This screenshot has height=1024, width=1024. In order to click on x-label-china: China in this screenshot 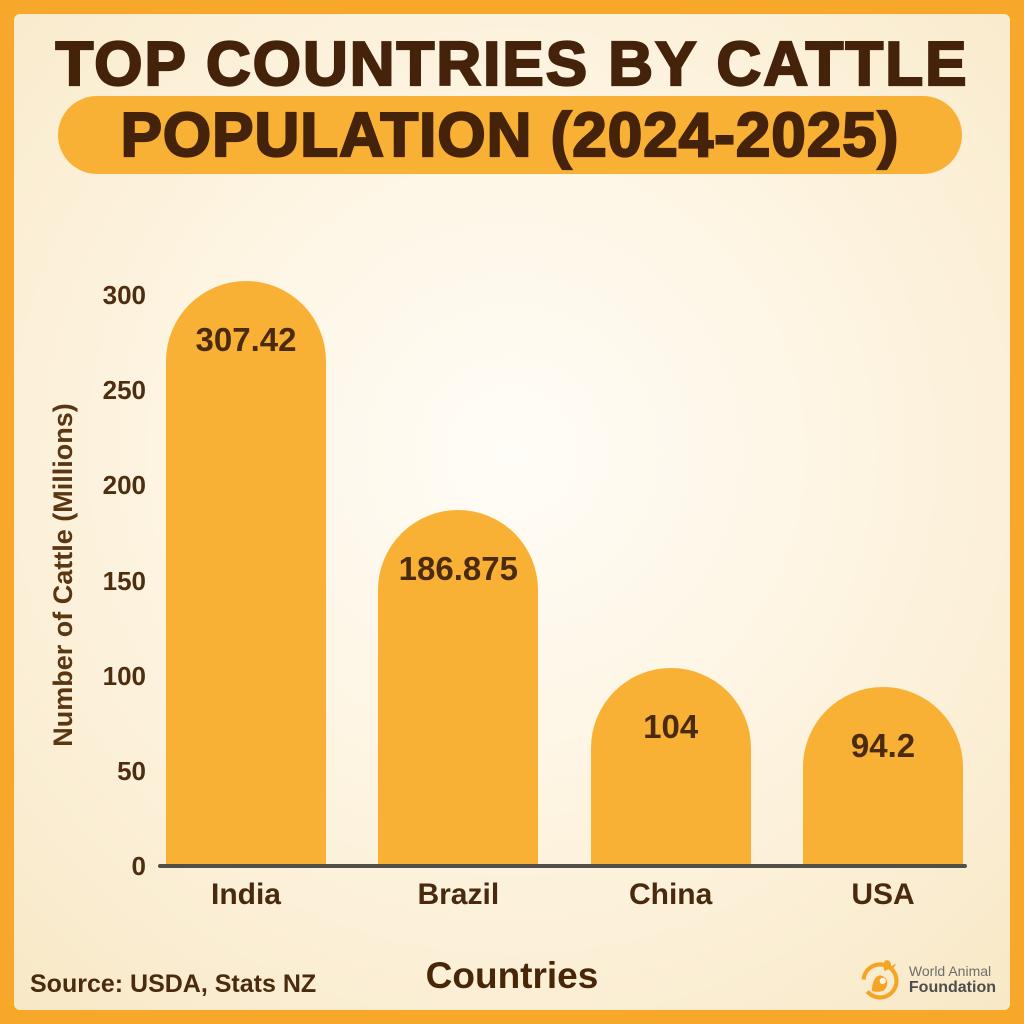, I will do `click(670, 894)`.